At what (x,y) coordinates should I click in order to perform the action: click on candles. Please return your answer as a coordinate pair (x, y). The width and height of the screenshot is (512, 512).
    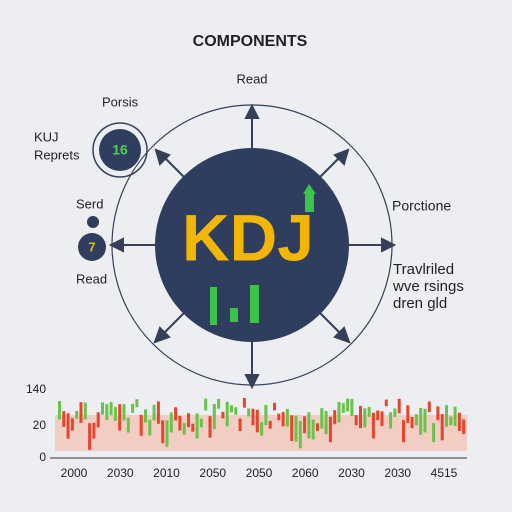
    Looking at the image, I should click on (263, 254).